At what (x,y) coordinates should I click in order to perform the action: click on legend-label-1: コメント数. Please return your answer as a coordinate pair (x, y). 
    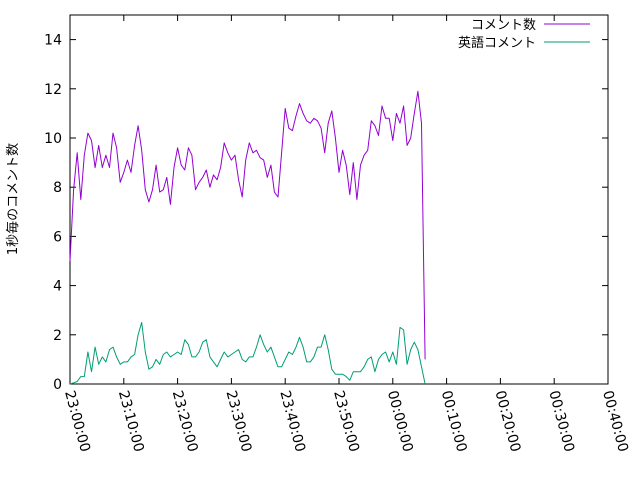
    Looking at the image, I should click on (503, 25).